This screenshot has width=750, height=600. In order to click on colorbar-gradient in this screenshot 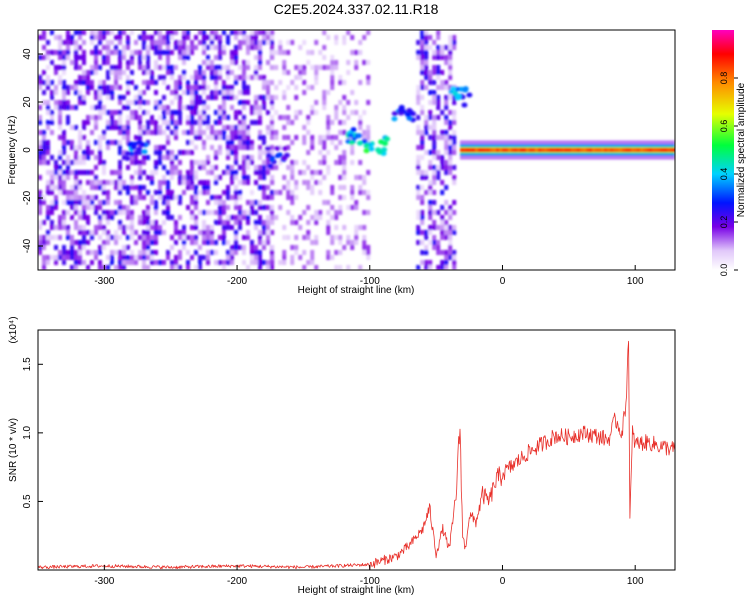, I will do `click(723, 150)`.